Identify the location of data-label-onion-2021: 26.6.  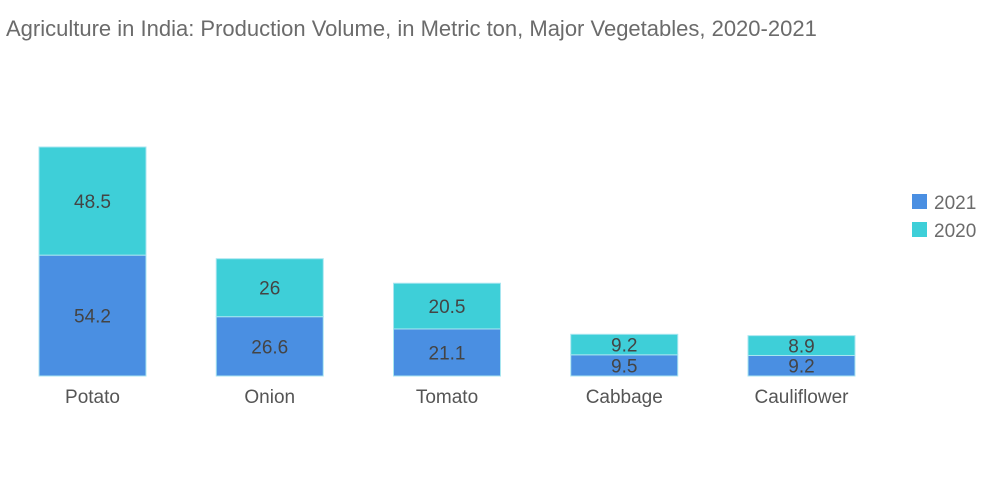
(269, 347).